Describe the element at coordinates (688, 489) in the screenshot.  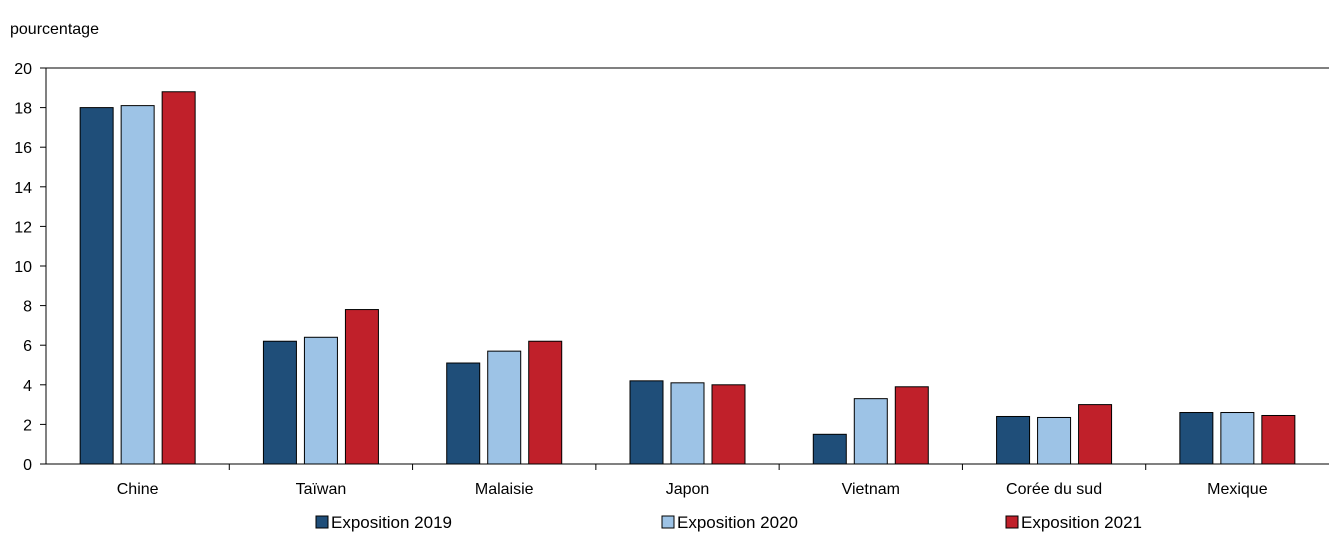
I see `x-tick-label: Japon` at that location.